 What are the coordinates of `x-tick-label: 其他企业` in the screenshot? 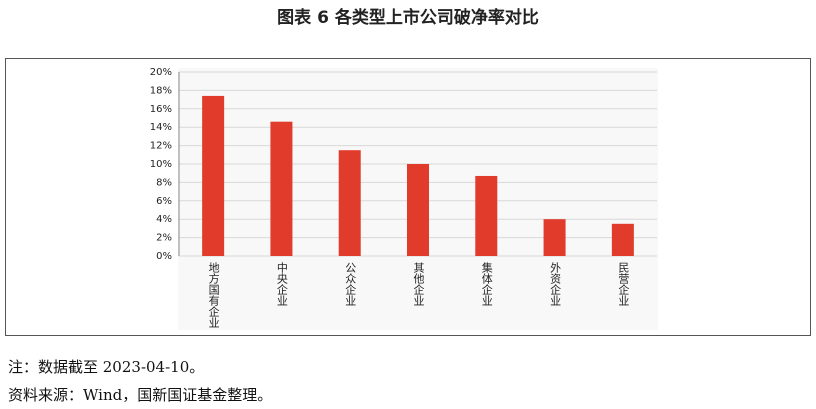 It's located at (418, 284).